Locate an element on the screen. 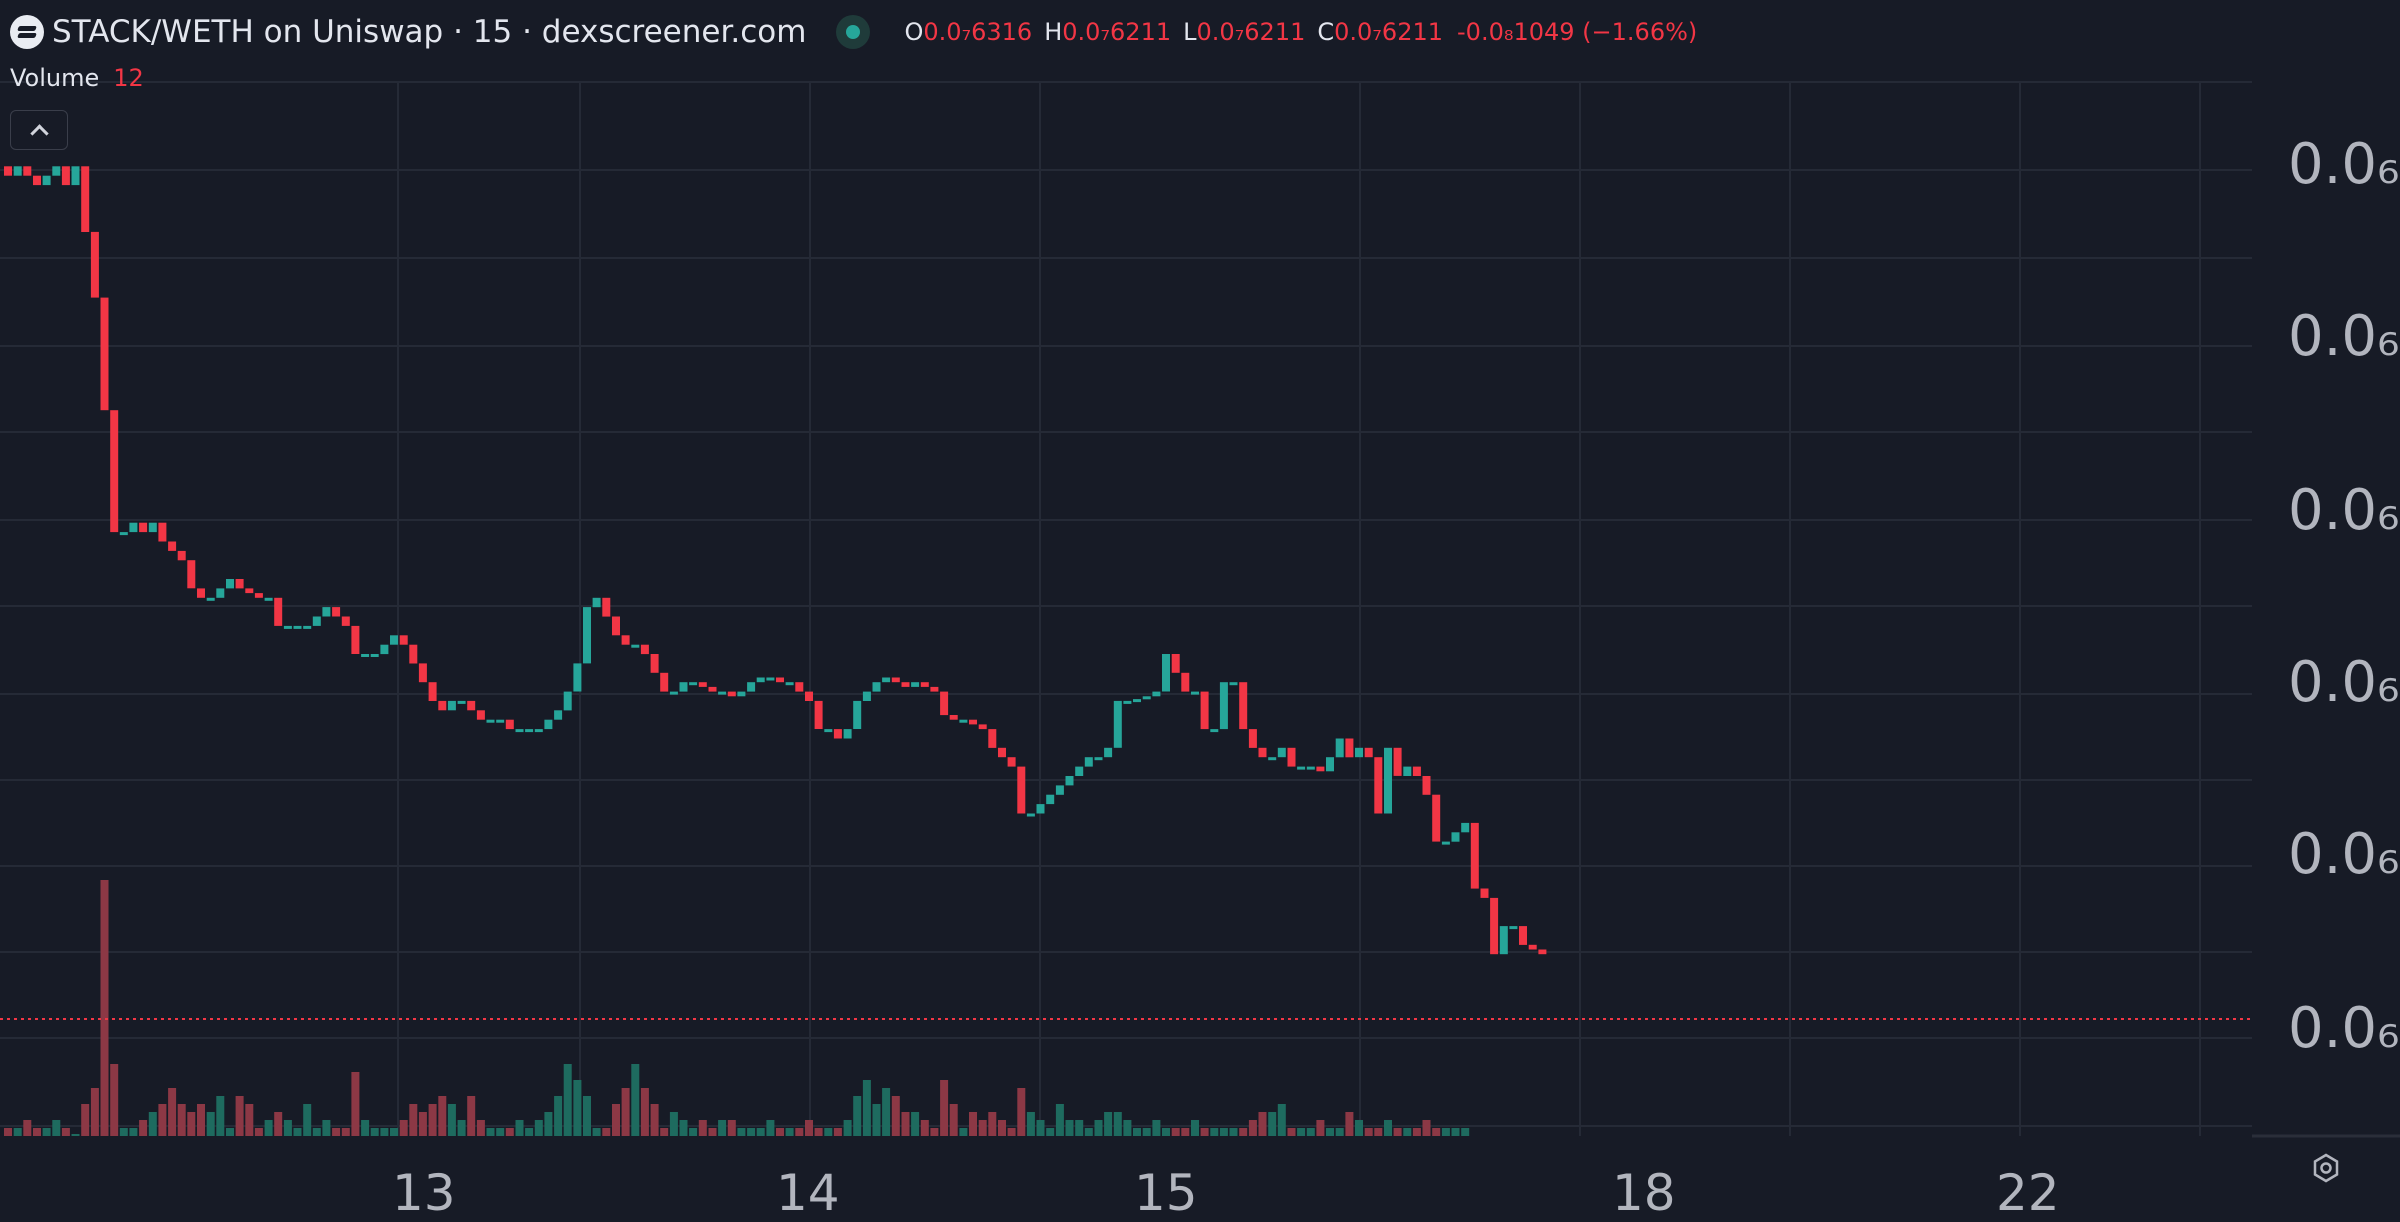 The image size is (2400, 1222). volume-legend: Volume 12 is located at coordinates (77, 78).